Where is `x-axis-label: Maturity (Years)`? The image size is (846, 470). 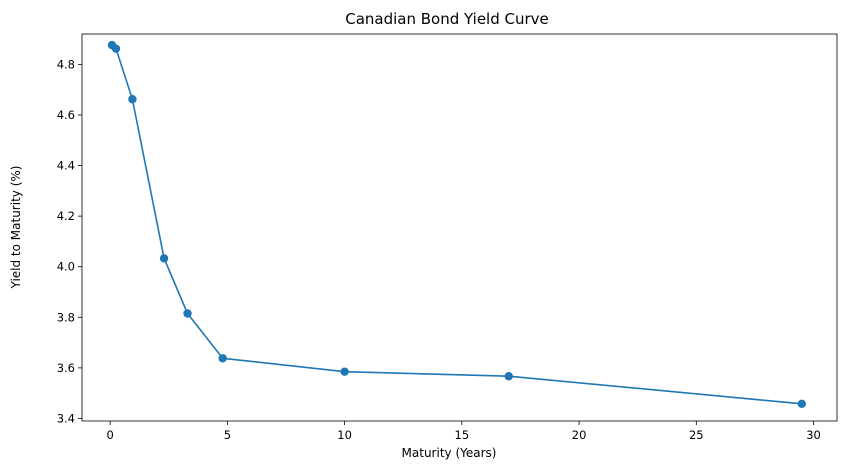
x-axis-label: Maturity (Years) is located at coordinates (449, 453).